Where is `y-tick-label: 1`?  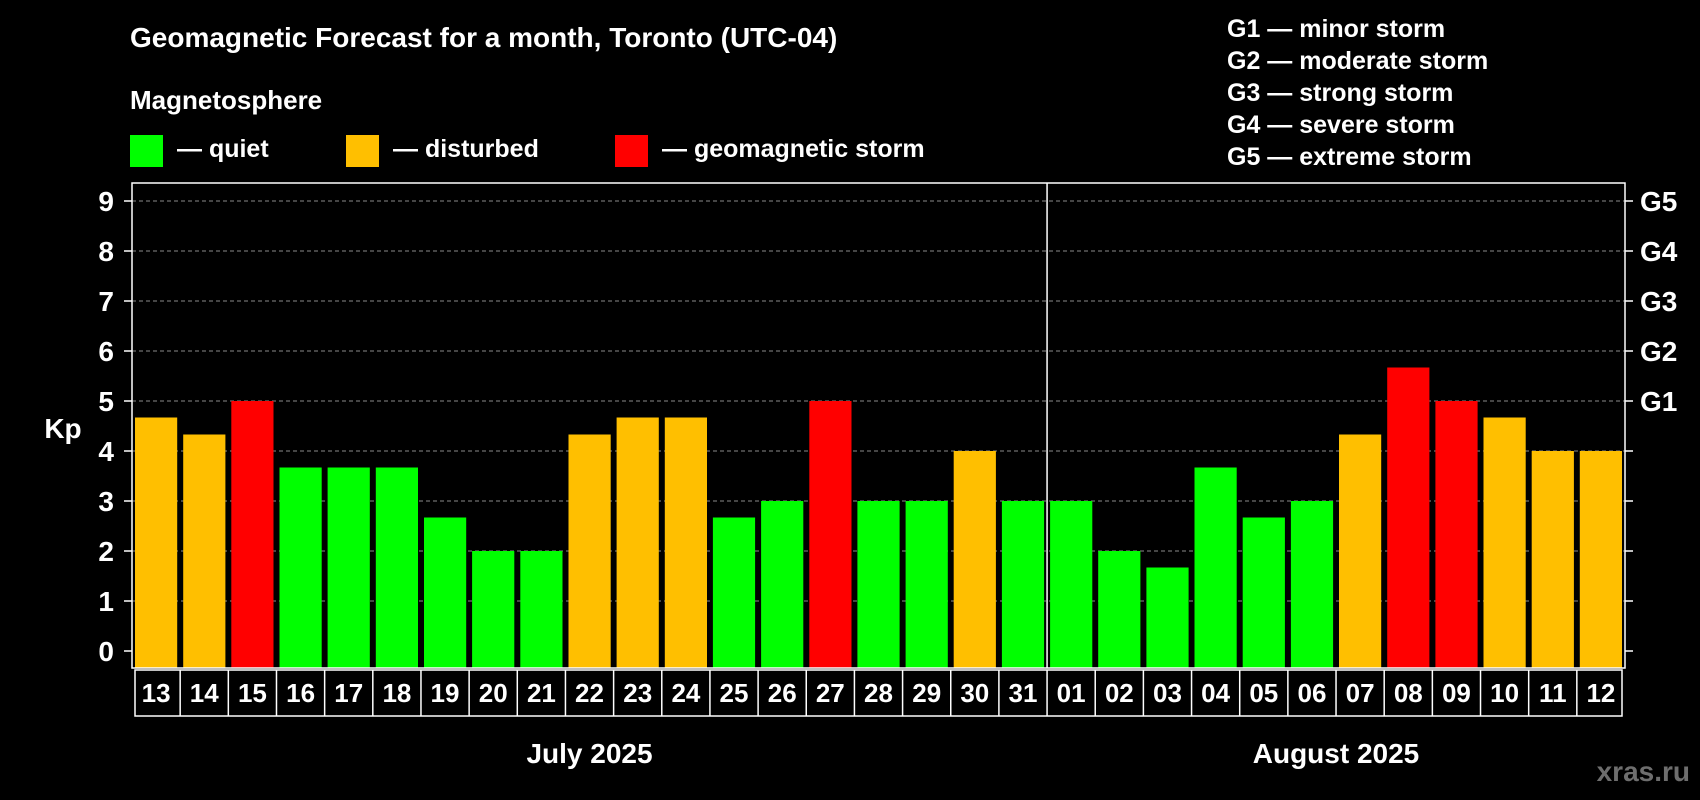 y-tick-label: 1 is located at coordinates (106, 601).